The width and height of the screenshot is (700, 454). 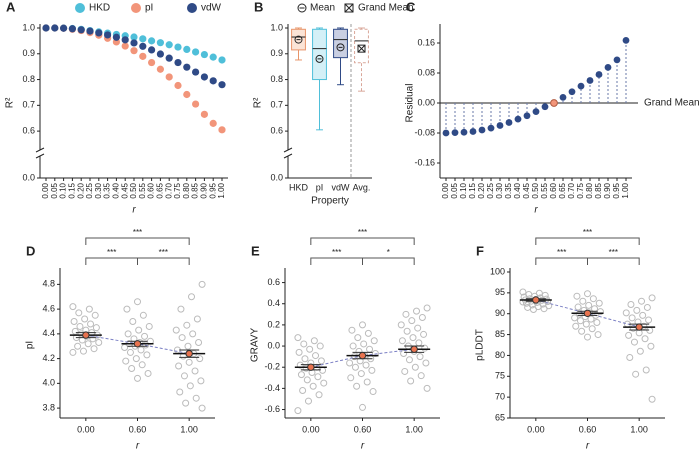 What do you see at coordinates (480, 250) in the screenshot?
I see `panel-label: F` at bounding box center [480, 250].